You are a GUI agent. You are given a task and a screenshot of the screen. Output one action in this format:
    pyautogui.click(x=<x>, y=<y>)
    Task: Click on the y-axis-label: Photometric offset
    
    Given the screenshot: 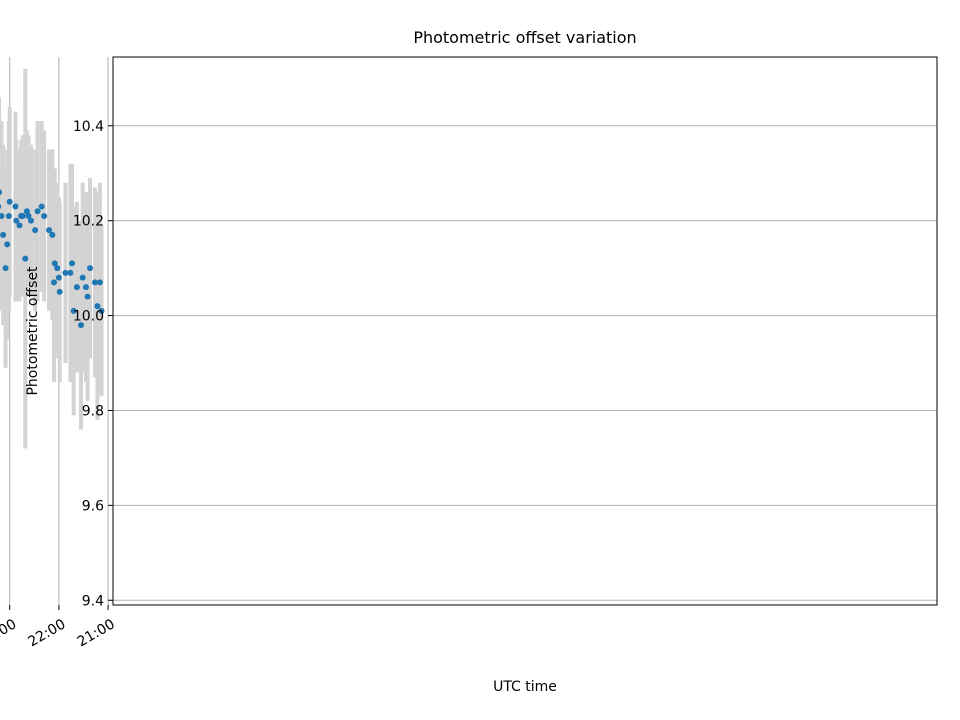 What is the action you would take?
    pyautogui.click(x=33, y=331)
    